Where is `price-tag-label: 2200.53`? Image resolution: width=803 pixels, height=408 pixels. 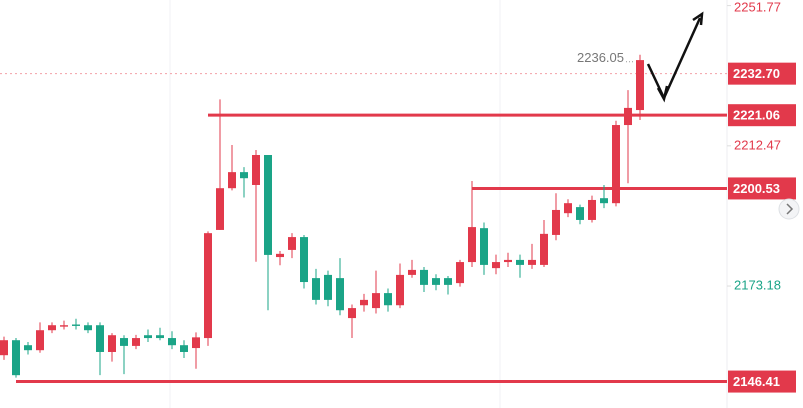 price-tag-label: 2200.53 is located at coordinates (756, 188).